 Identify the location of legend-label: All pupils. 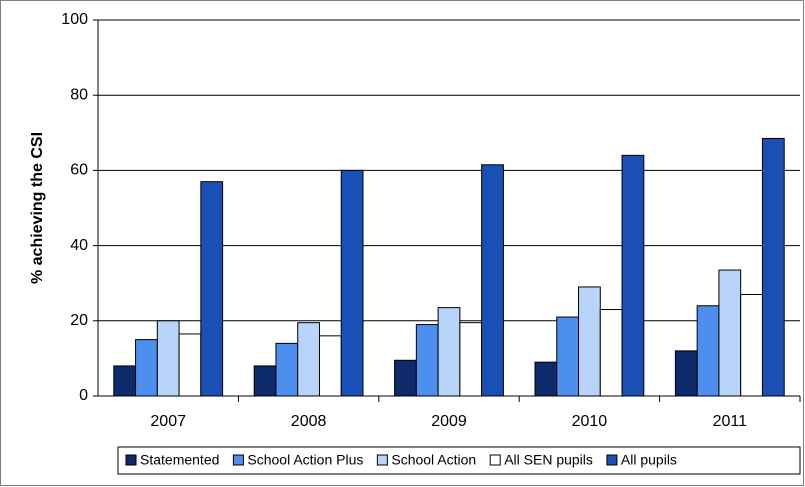
(649, 460).